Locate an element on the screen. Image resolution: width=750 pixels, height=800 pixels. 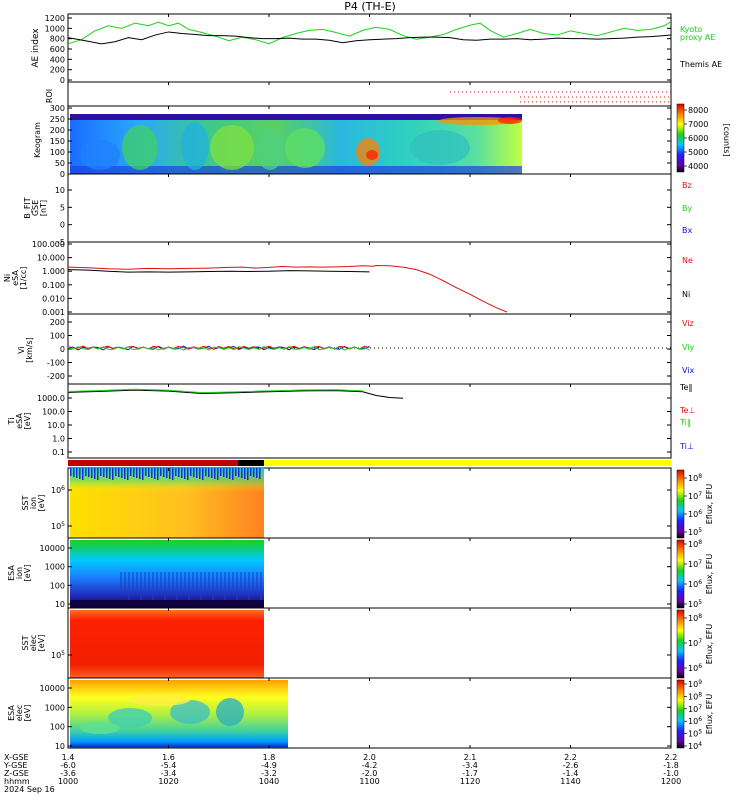
keogram-features is located at coordinates (301, 143).